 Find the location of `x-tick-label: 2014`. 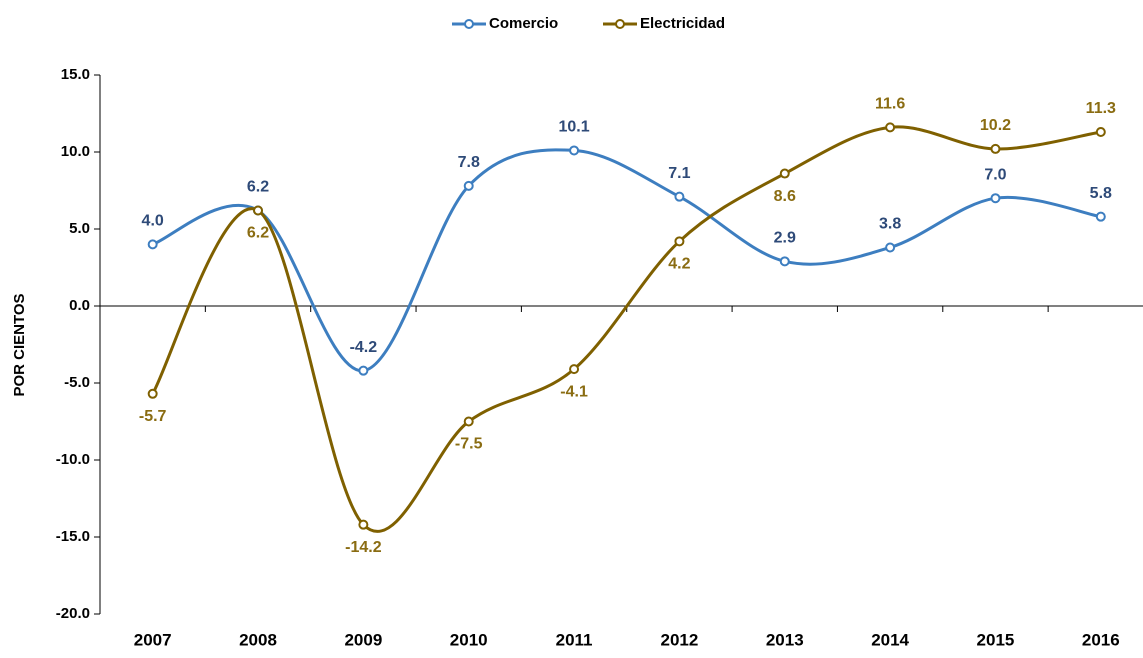

x-tick-label: 2014 is located at coordinates (890, 639).